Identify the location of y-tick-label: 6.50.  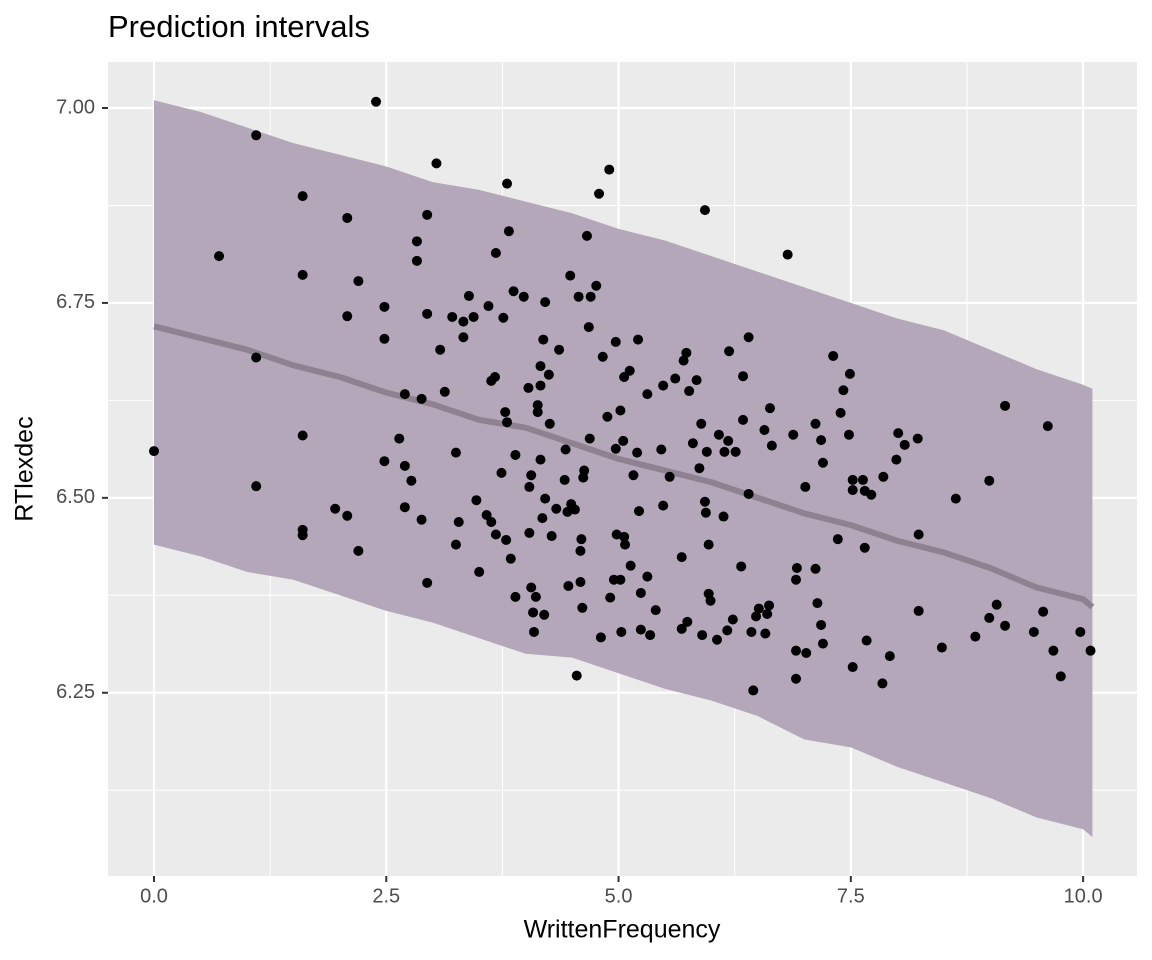
(75, 497).